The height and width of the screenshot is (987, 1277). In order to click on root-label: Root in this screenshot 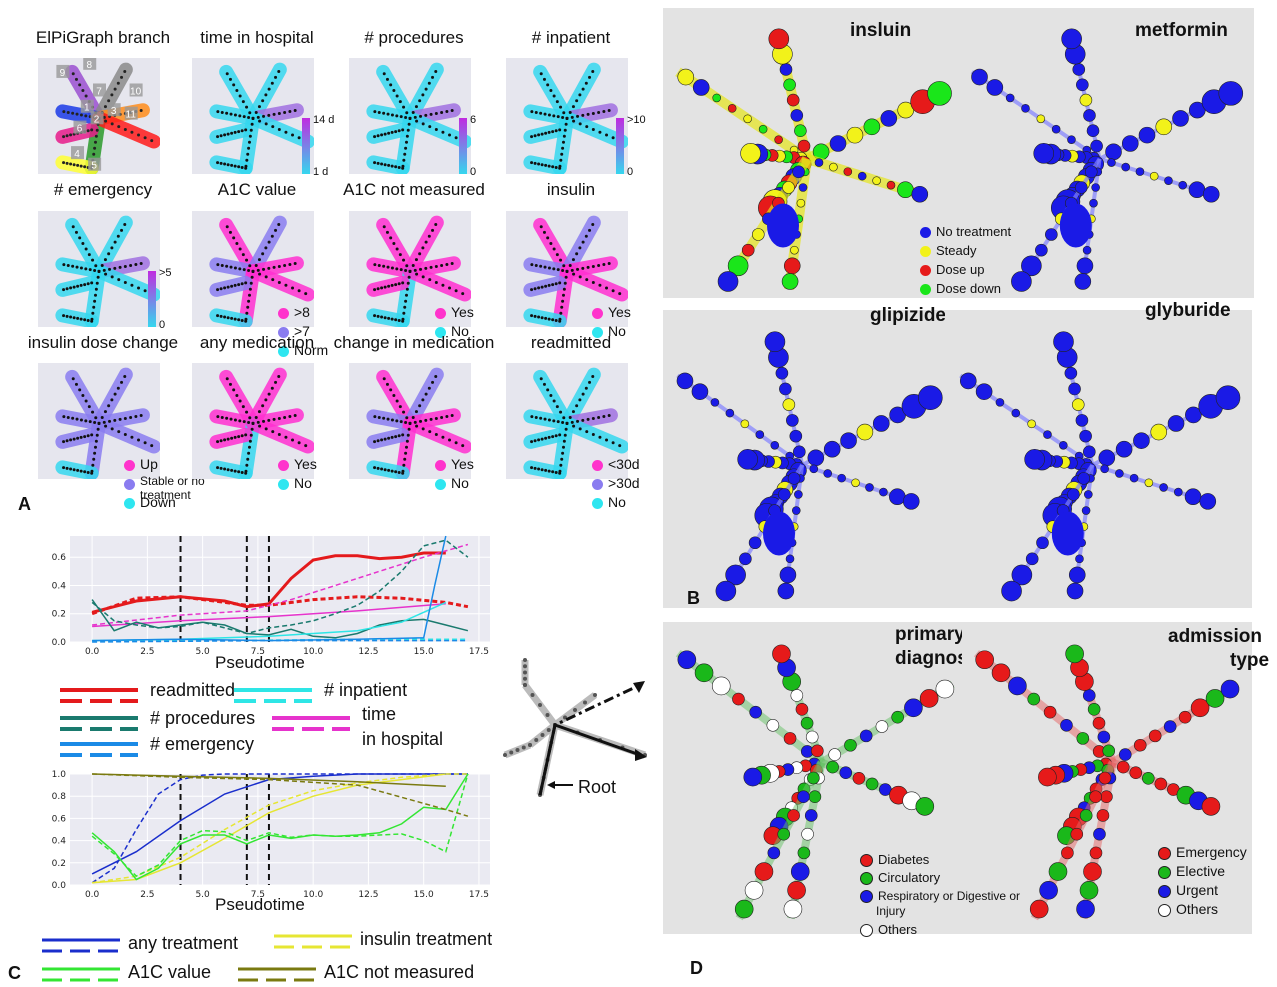, I will do `click(597, 787)`.